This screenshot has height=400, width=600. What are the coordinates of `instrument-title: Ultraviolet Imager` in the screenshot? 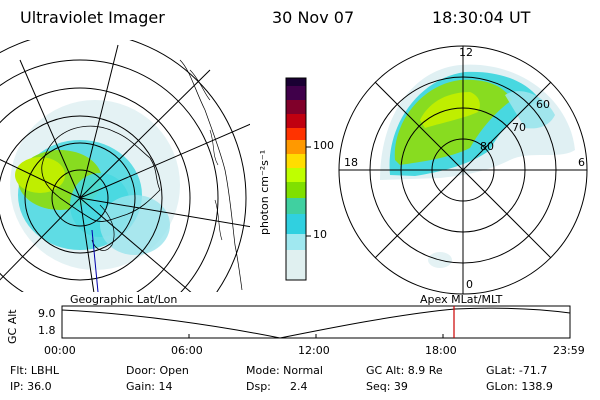 It's located at (92, 17).